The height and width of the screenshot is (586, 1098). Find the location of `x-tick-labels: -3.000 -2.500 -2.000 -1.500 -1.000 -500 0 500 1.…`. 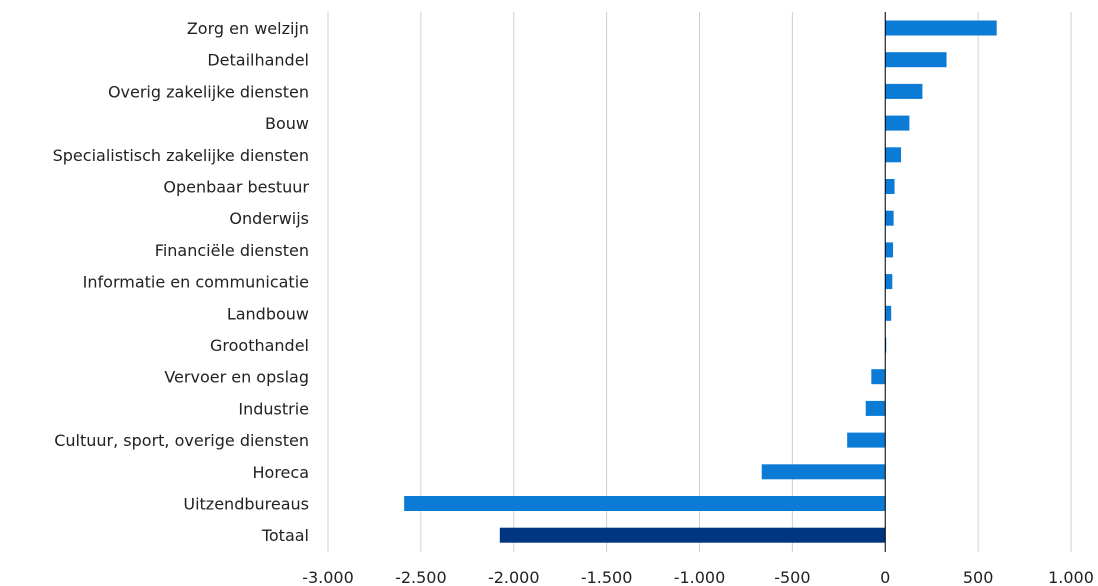

x-tick-labels: -3.000 -2.500 -2.000 -1.500 -1.000 -500 0 500 1.… is located at coordinates (698, 577).